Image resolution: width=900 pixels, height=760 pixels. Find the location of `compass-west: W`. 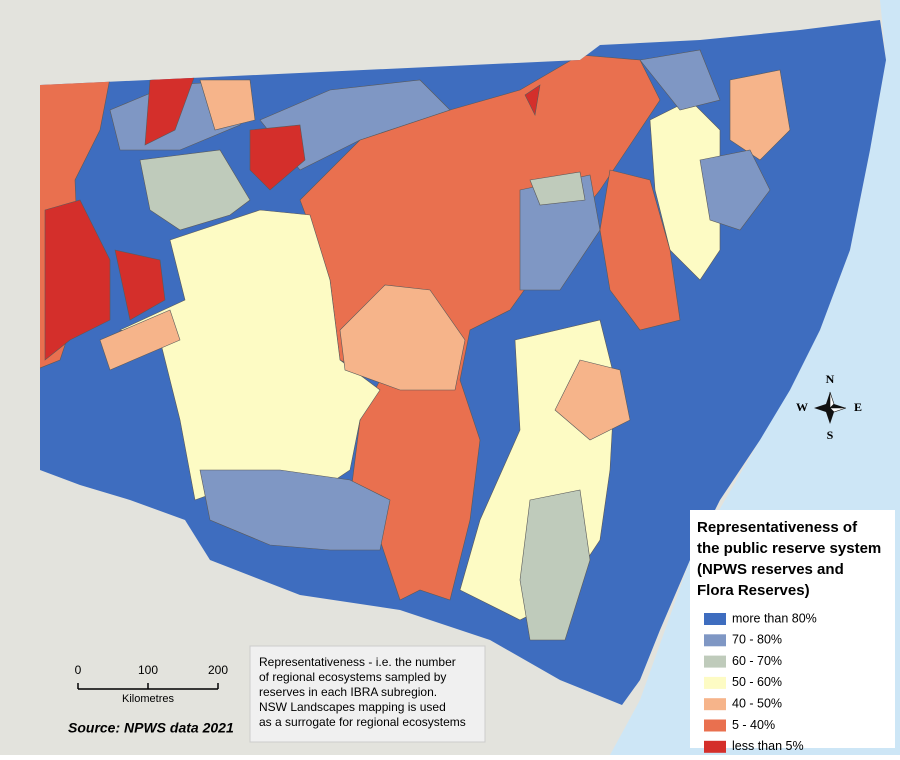

compass-west: W is located at coordinates (802, 407).